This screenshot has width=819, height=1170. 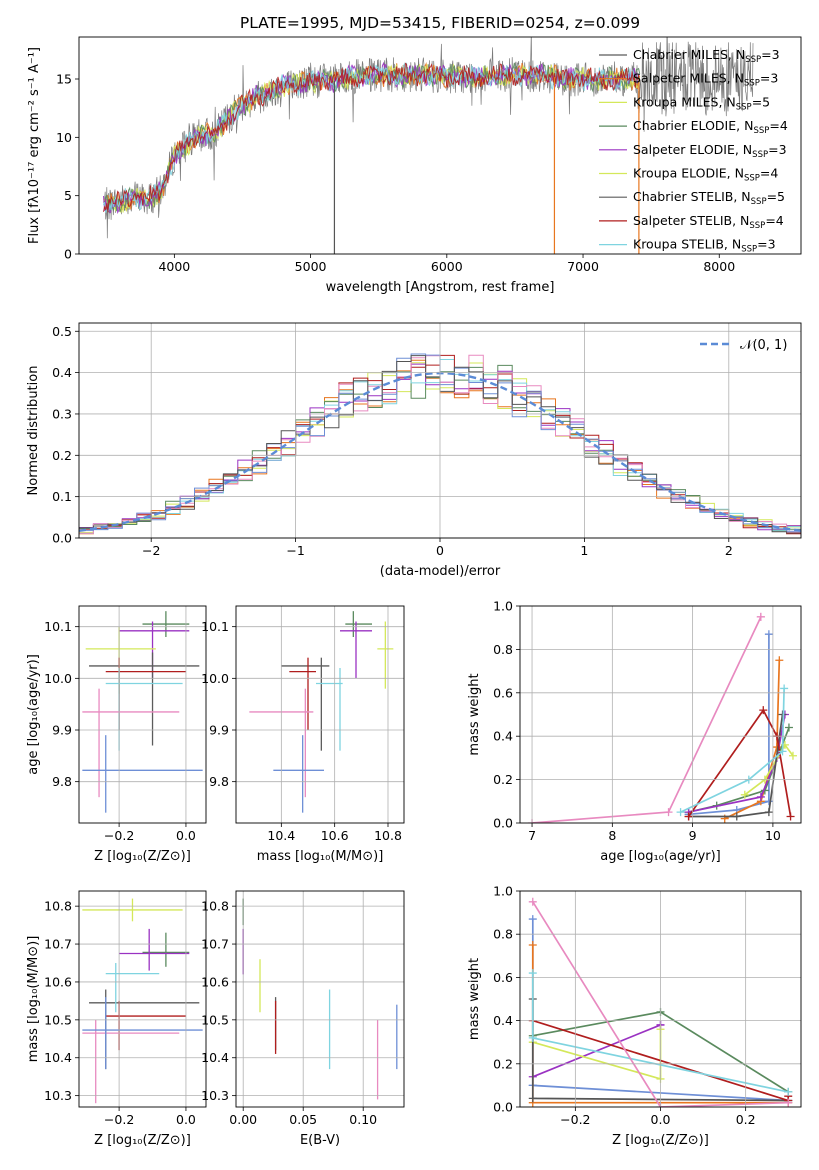 I want to click on y-tick-label: 9.9, so click(x=62, y=730).